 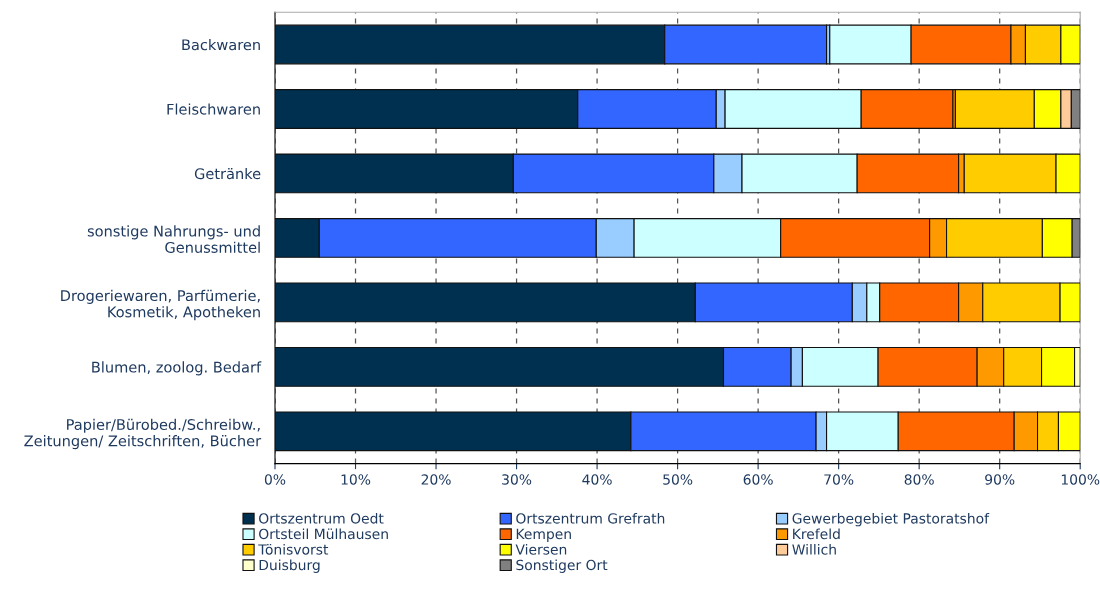 What do you see at coordinates (543, 535) in the screenshot?
I see `legend-label: Kempen` at bounding box center [543, 535].